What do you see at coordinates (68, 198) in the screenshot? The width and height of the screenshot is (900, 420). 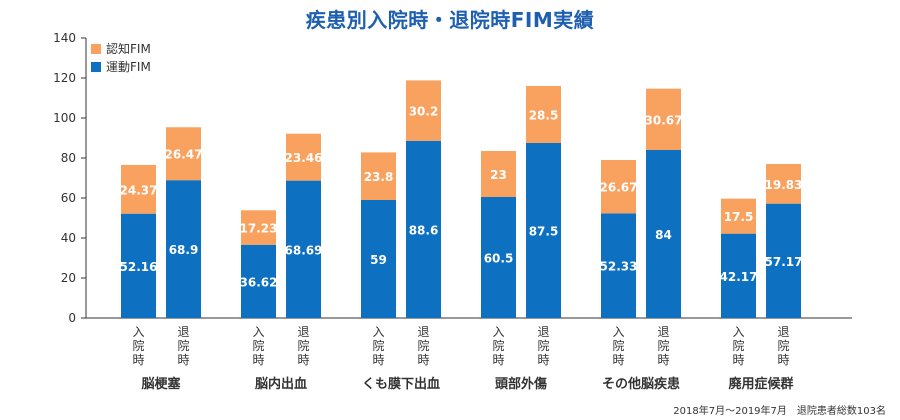 I see `y-tick-label: 60` at bounding box center [68, 198].